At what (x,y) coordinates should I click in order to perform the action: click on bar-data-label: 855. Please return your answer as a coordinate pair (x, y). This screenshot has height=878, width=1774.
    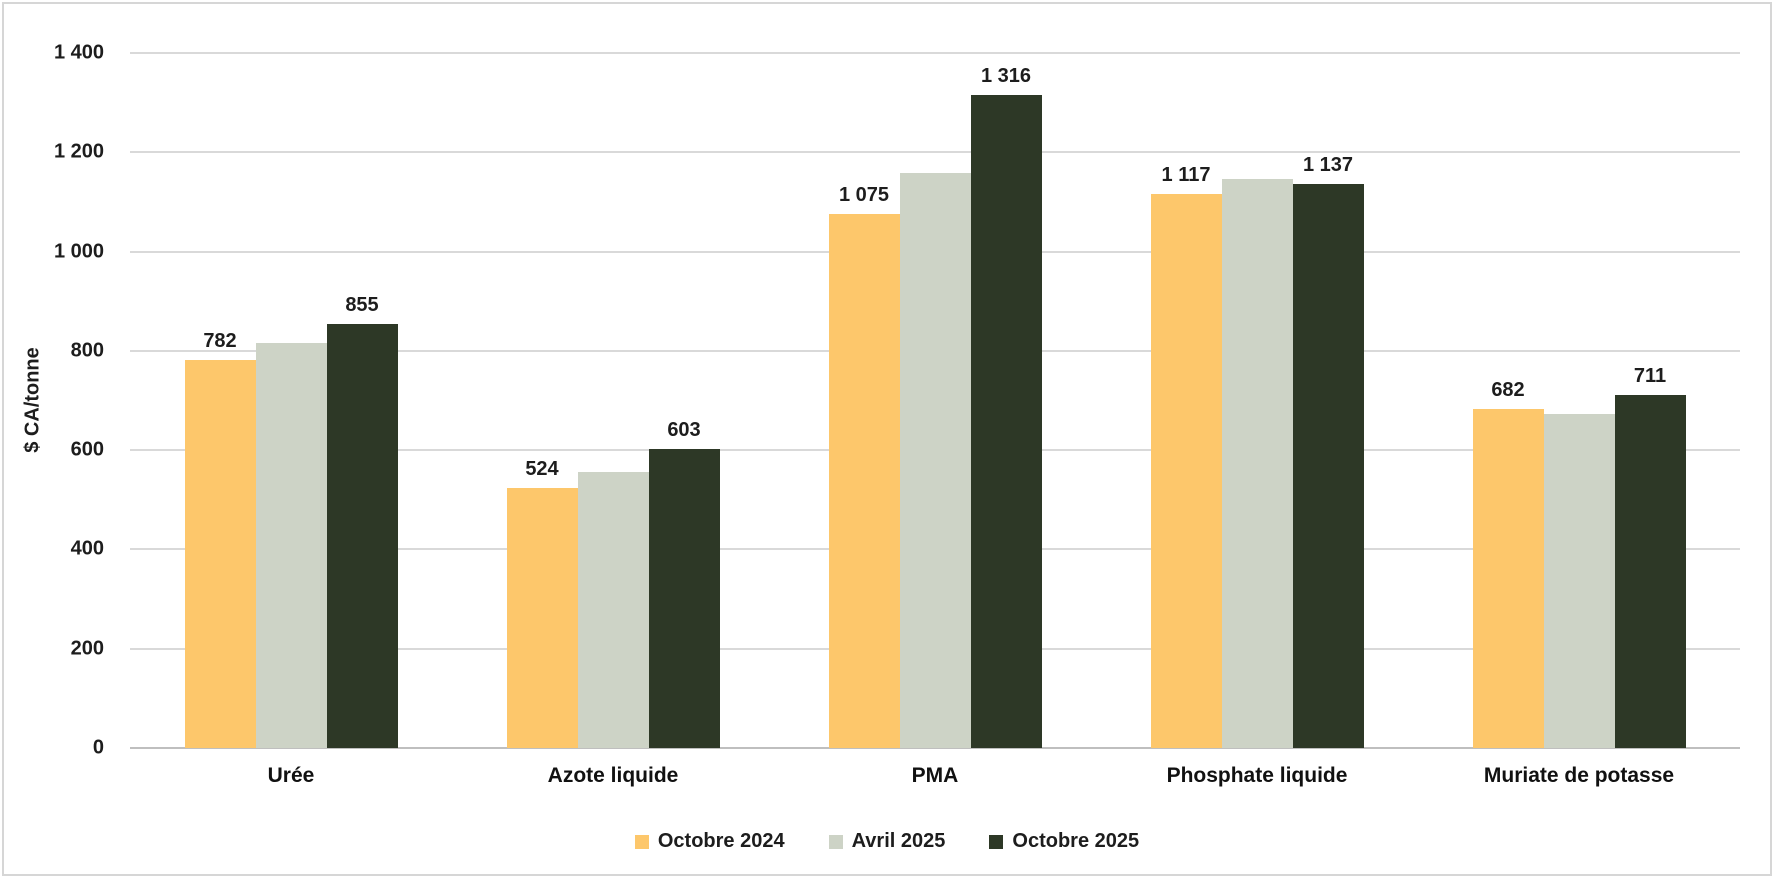
    Looking at the image, I should click on (362, 304).